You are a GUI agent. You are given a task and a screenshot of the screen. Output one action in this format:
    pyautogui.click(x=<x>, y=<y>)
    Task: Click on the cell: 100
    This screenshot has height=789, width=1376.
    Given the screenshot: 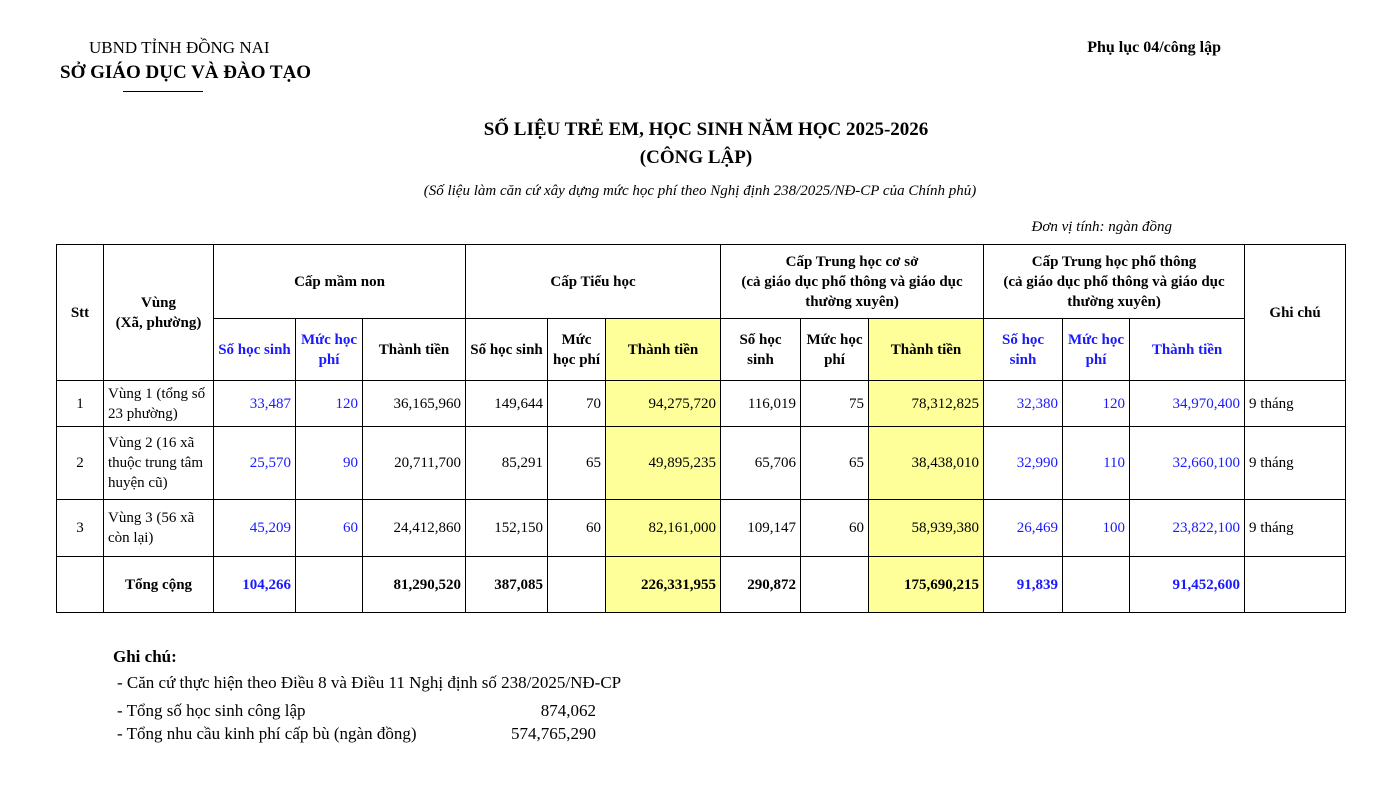 What is the action you would take?
    pyautogui.click(x=1096, y=528)
    